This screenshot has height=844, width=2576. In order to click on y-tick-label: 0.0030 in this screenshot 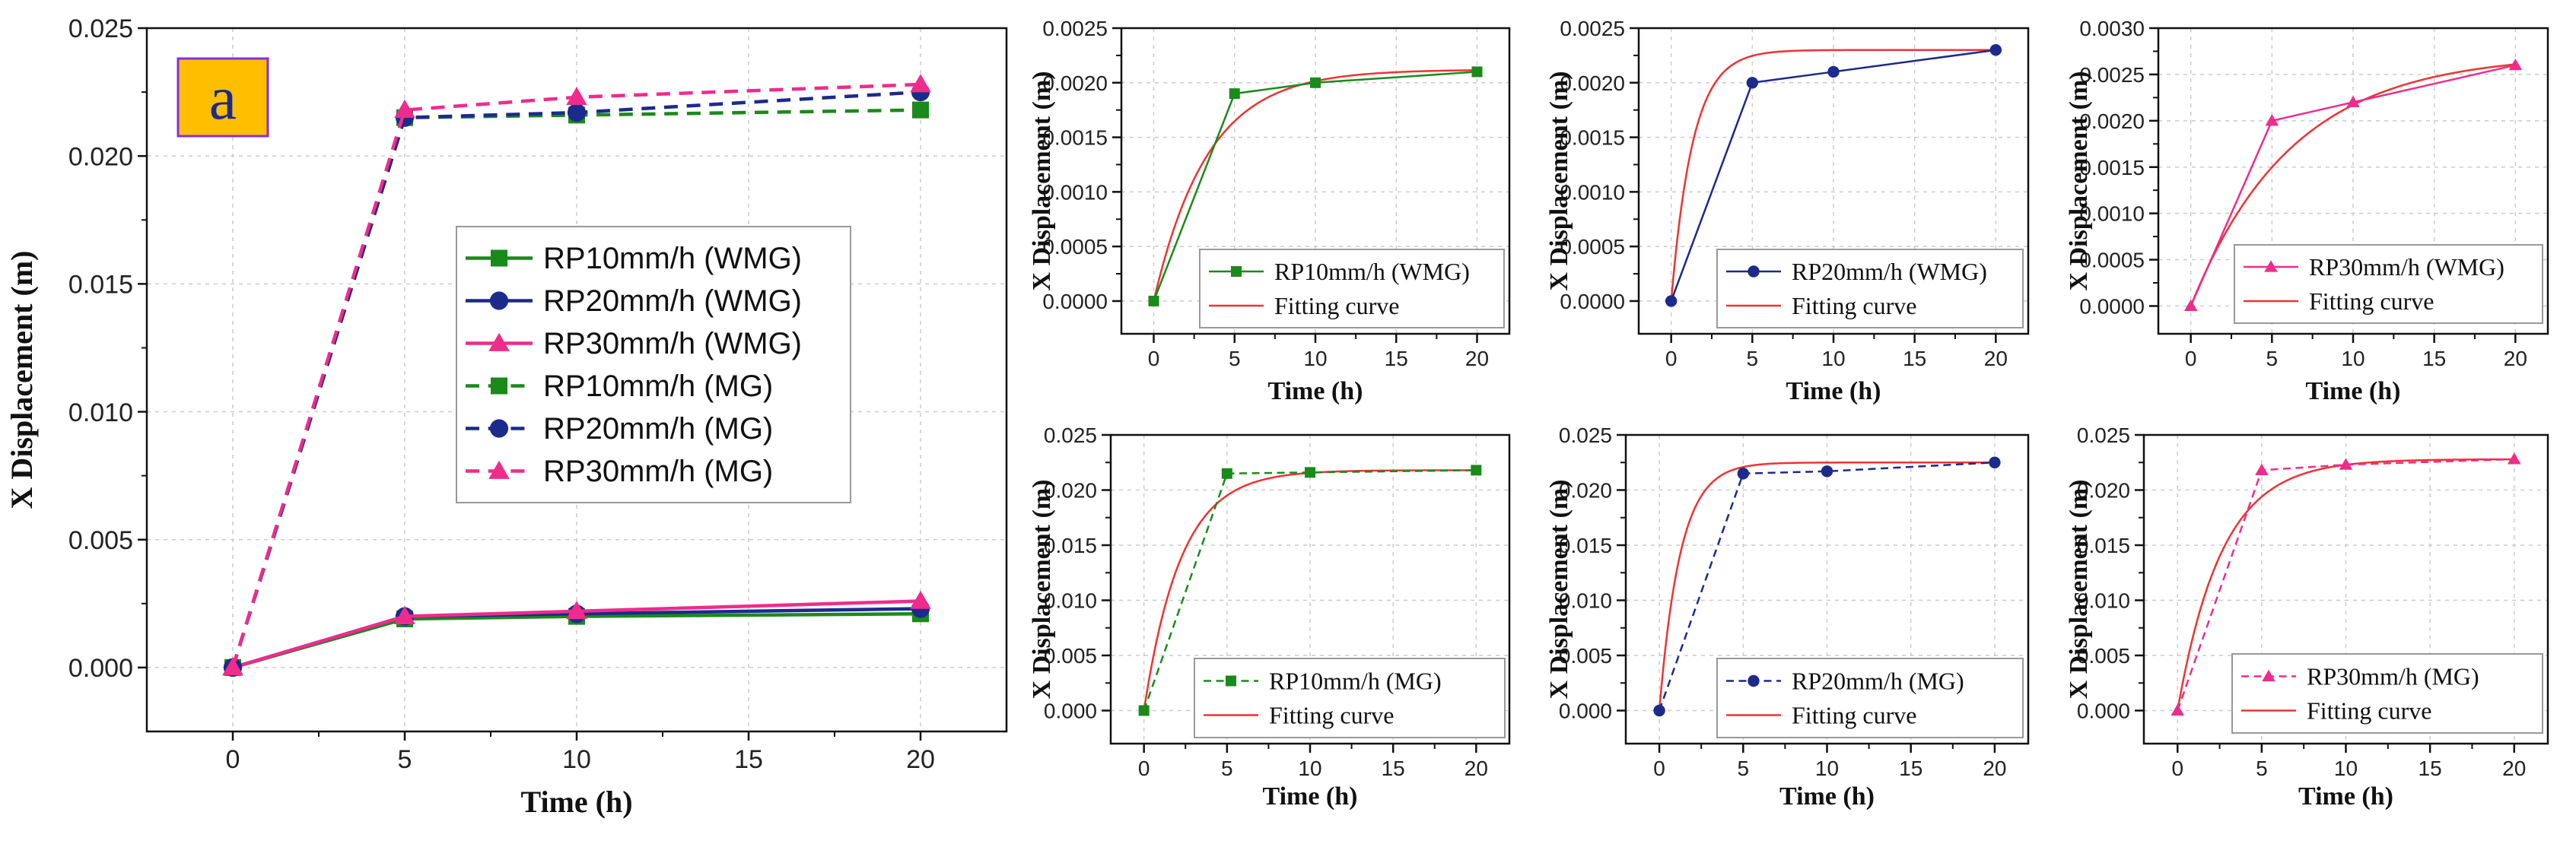, I will do `click(2112, 28)`.